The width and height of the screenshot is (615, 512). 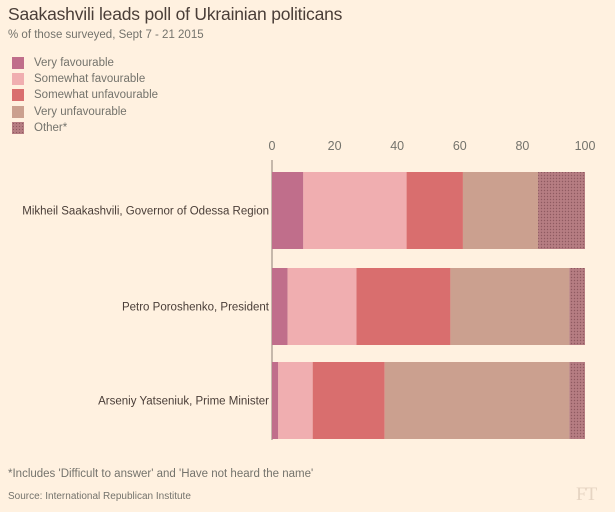 I want to click on x-tick-label: 20, so click(x=335, y=146).